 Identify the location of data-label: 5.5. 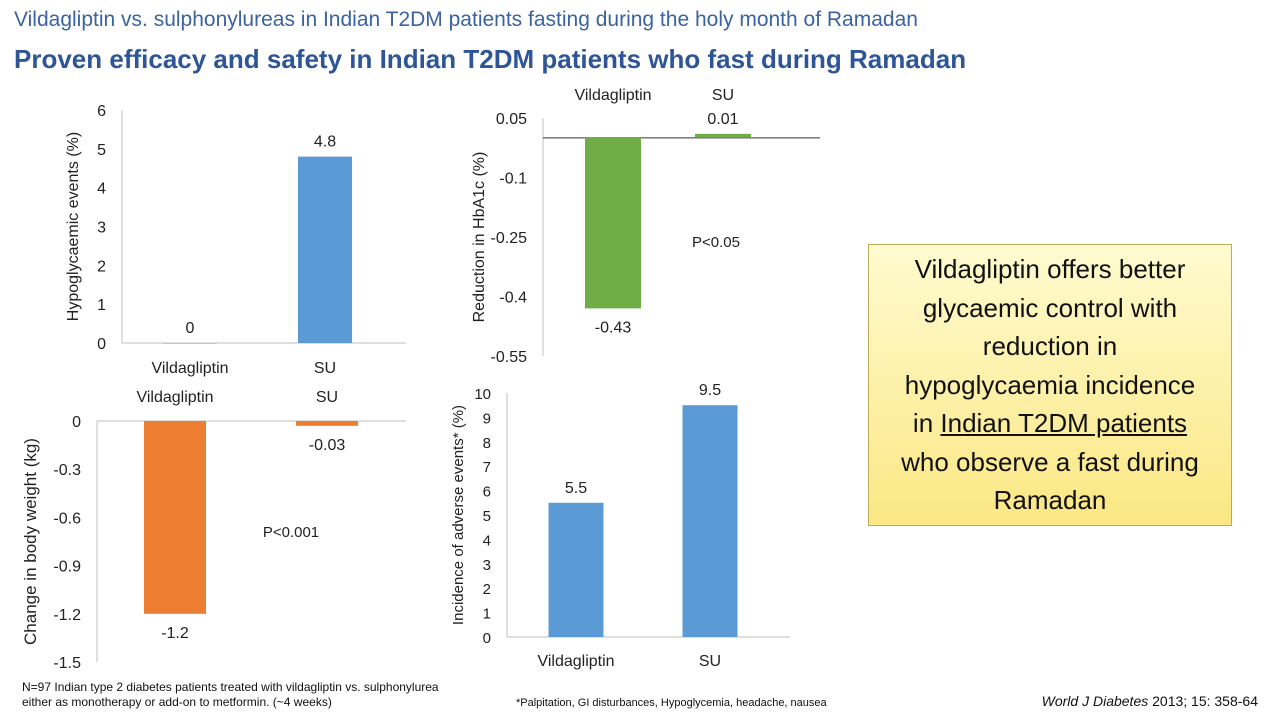
(576, 488).